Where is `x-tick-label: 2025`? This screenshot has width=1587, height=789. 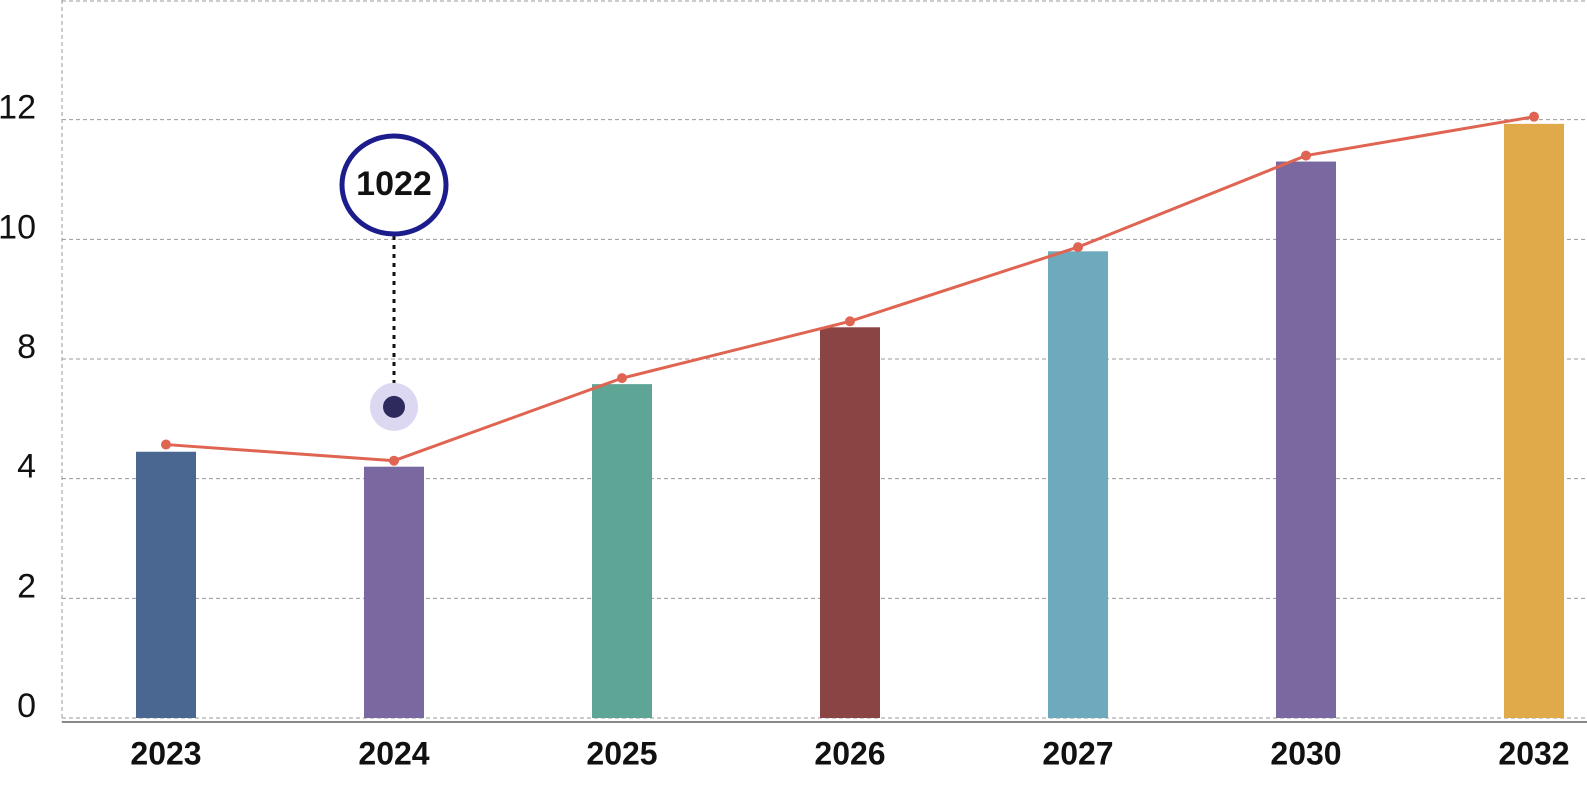 x-tick-label: 2025 is located at coordinates (621, 753).